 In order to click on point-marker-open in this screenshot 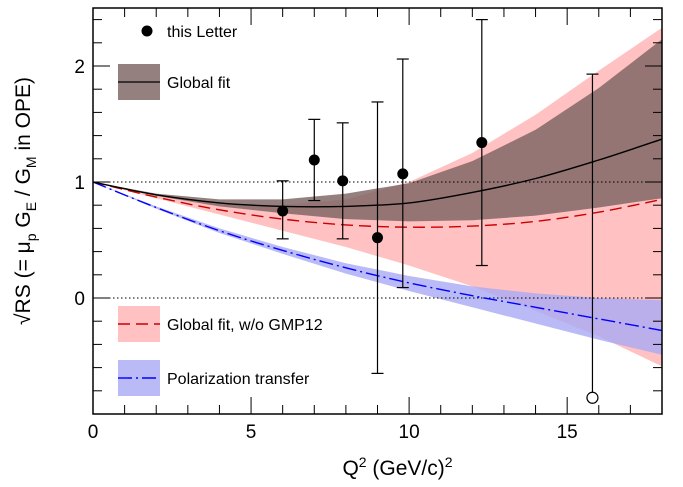, I will do `click(592, 397)`.